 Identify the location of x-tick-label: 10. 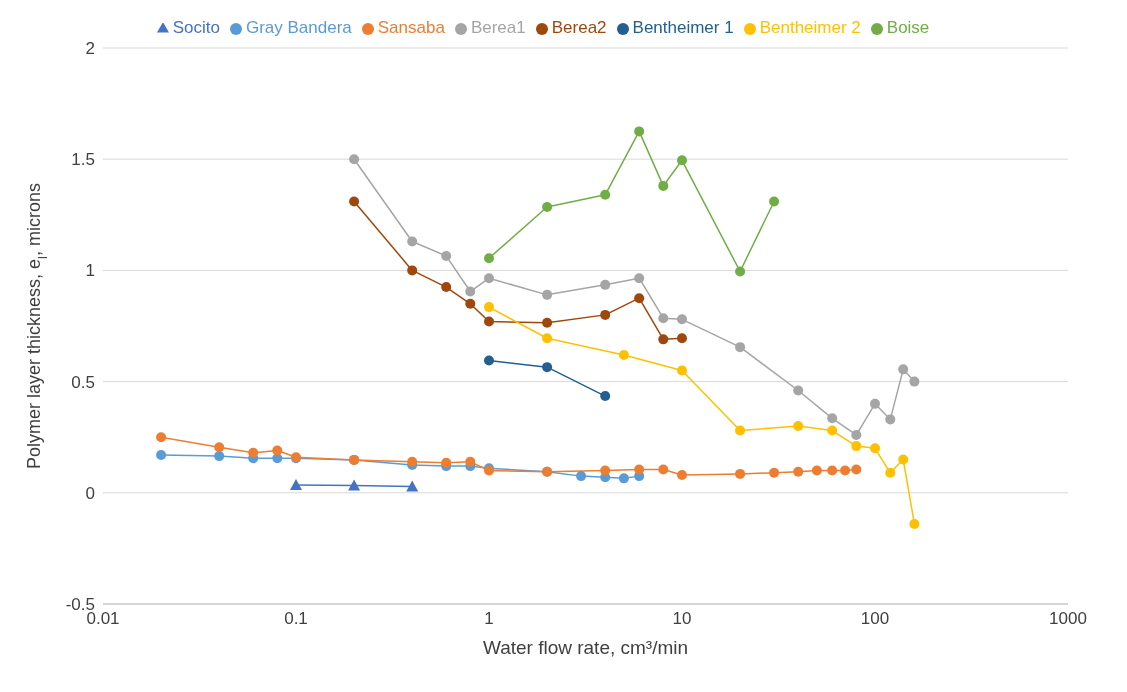
(682, 619).